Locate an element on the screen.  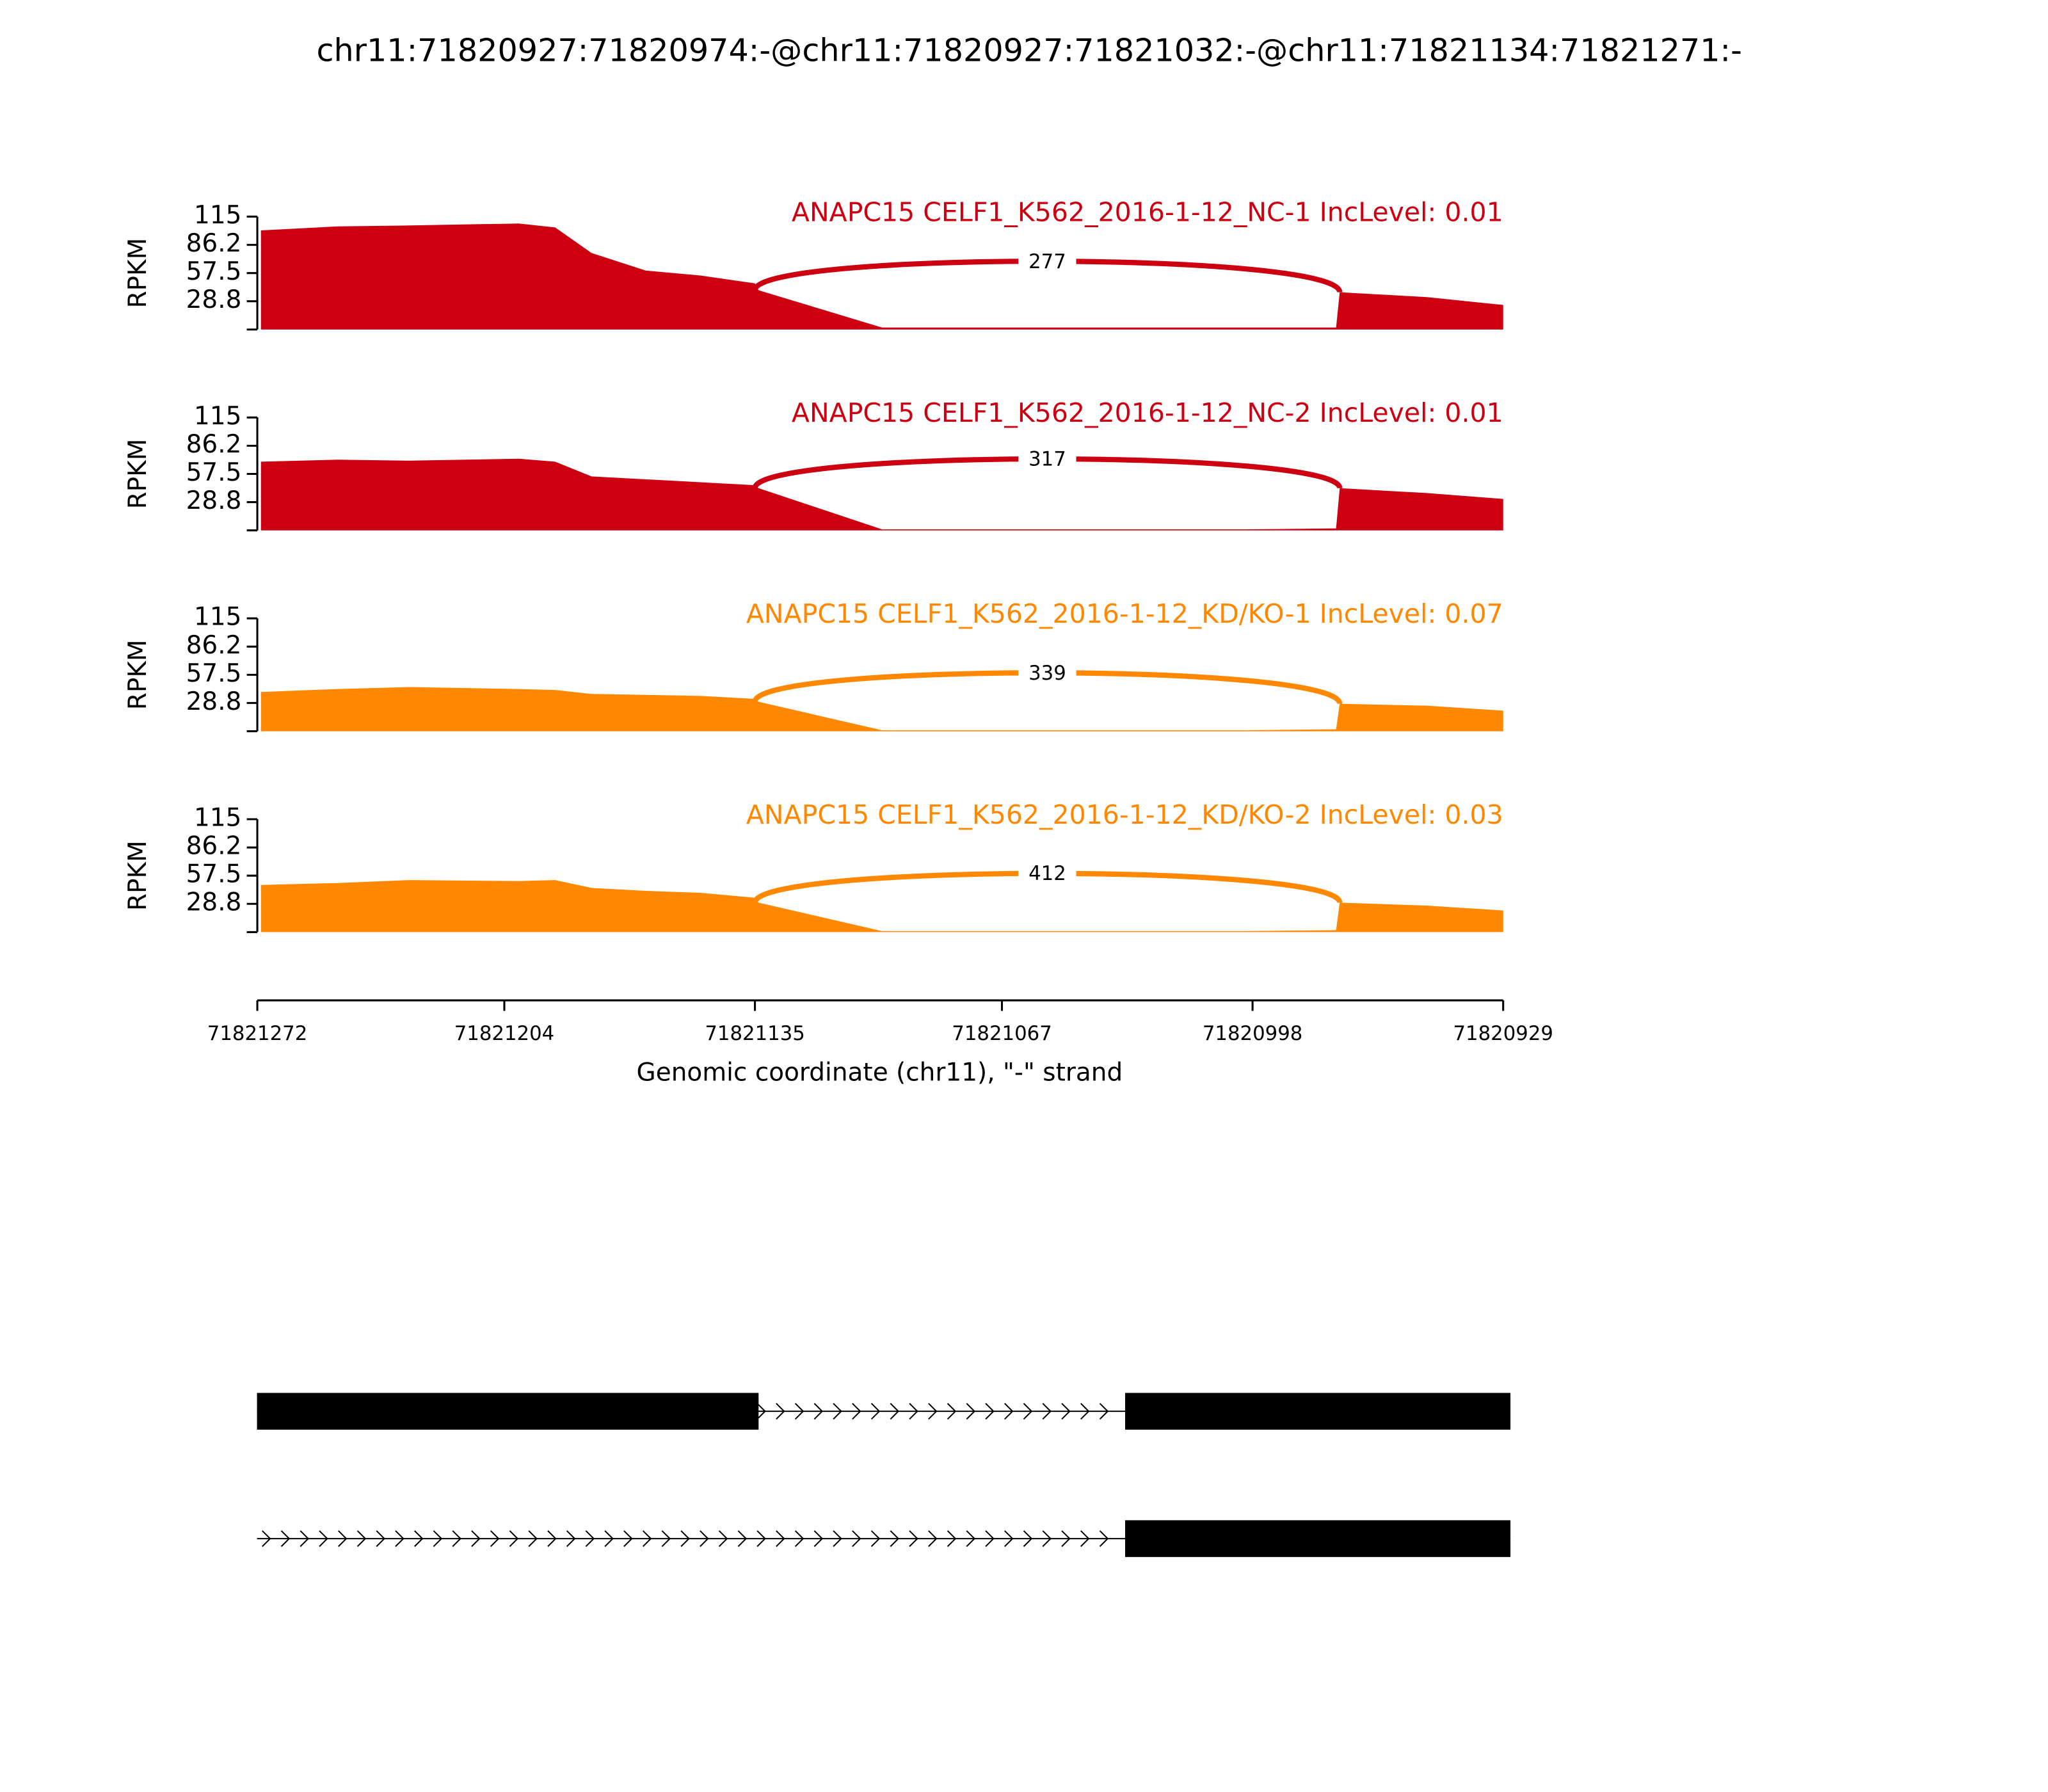
junction-count: 339 is located at coordinates (1047, 673).